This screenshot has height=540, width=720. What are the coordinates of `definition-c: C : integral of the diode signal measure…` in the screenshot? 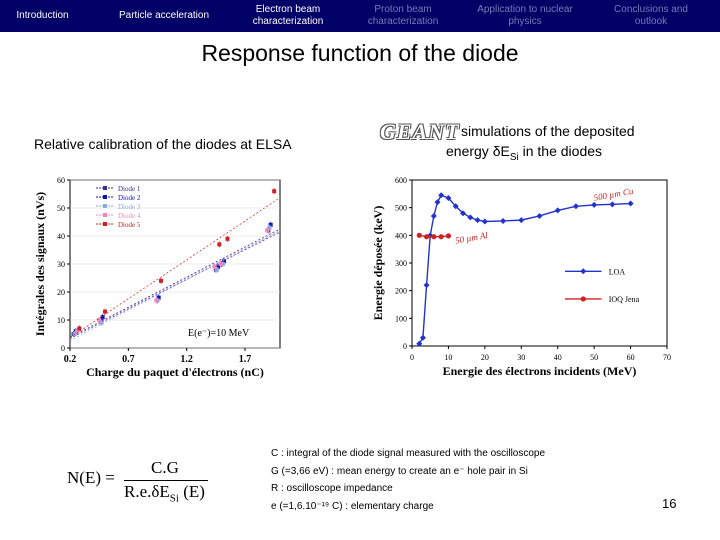 It's located at (408, 453).